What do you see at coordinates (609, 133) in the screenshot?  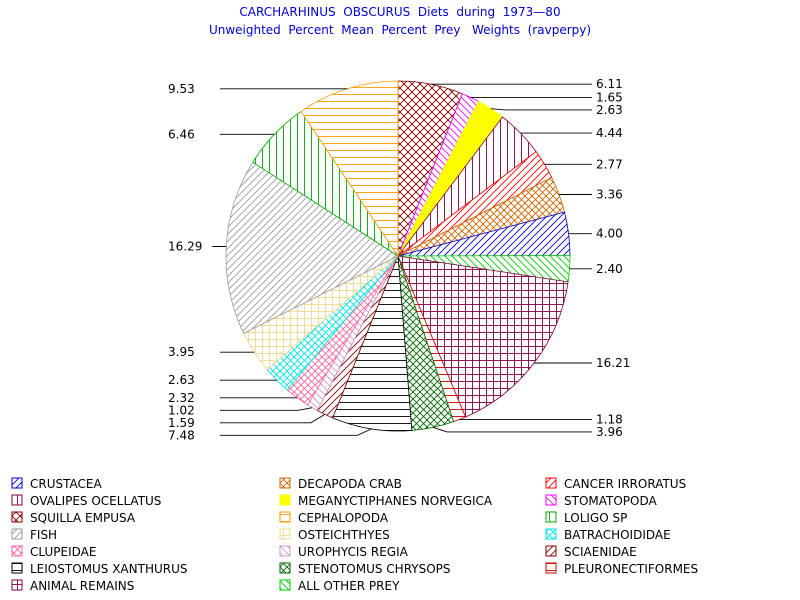 I see `value-label-ovalipes-ocellatus: 4.44` at bounding box center [609, 133].